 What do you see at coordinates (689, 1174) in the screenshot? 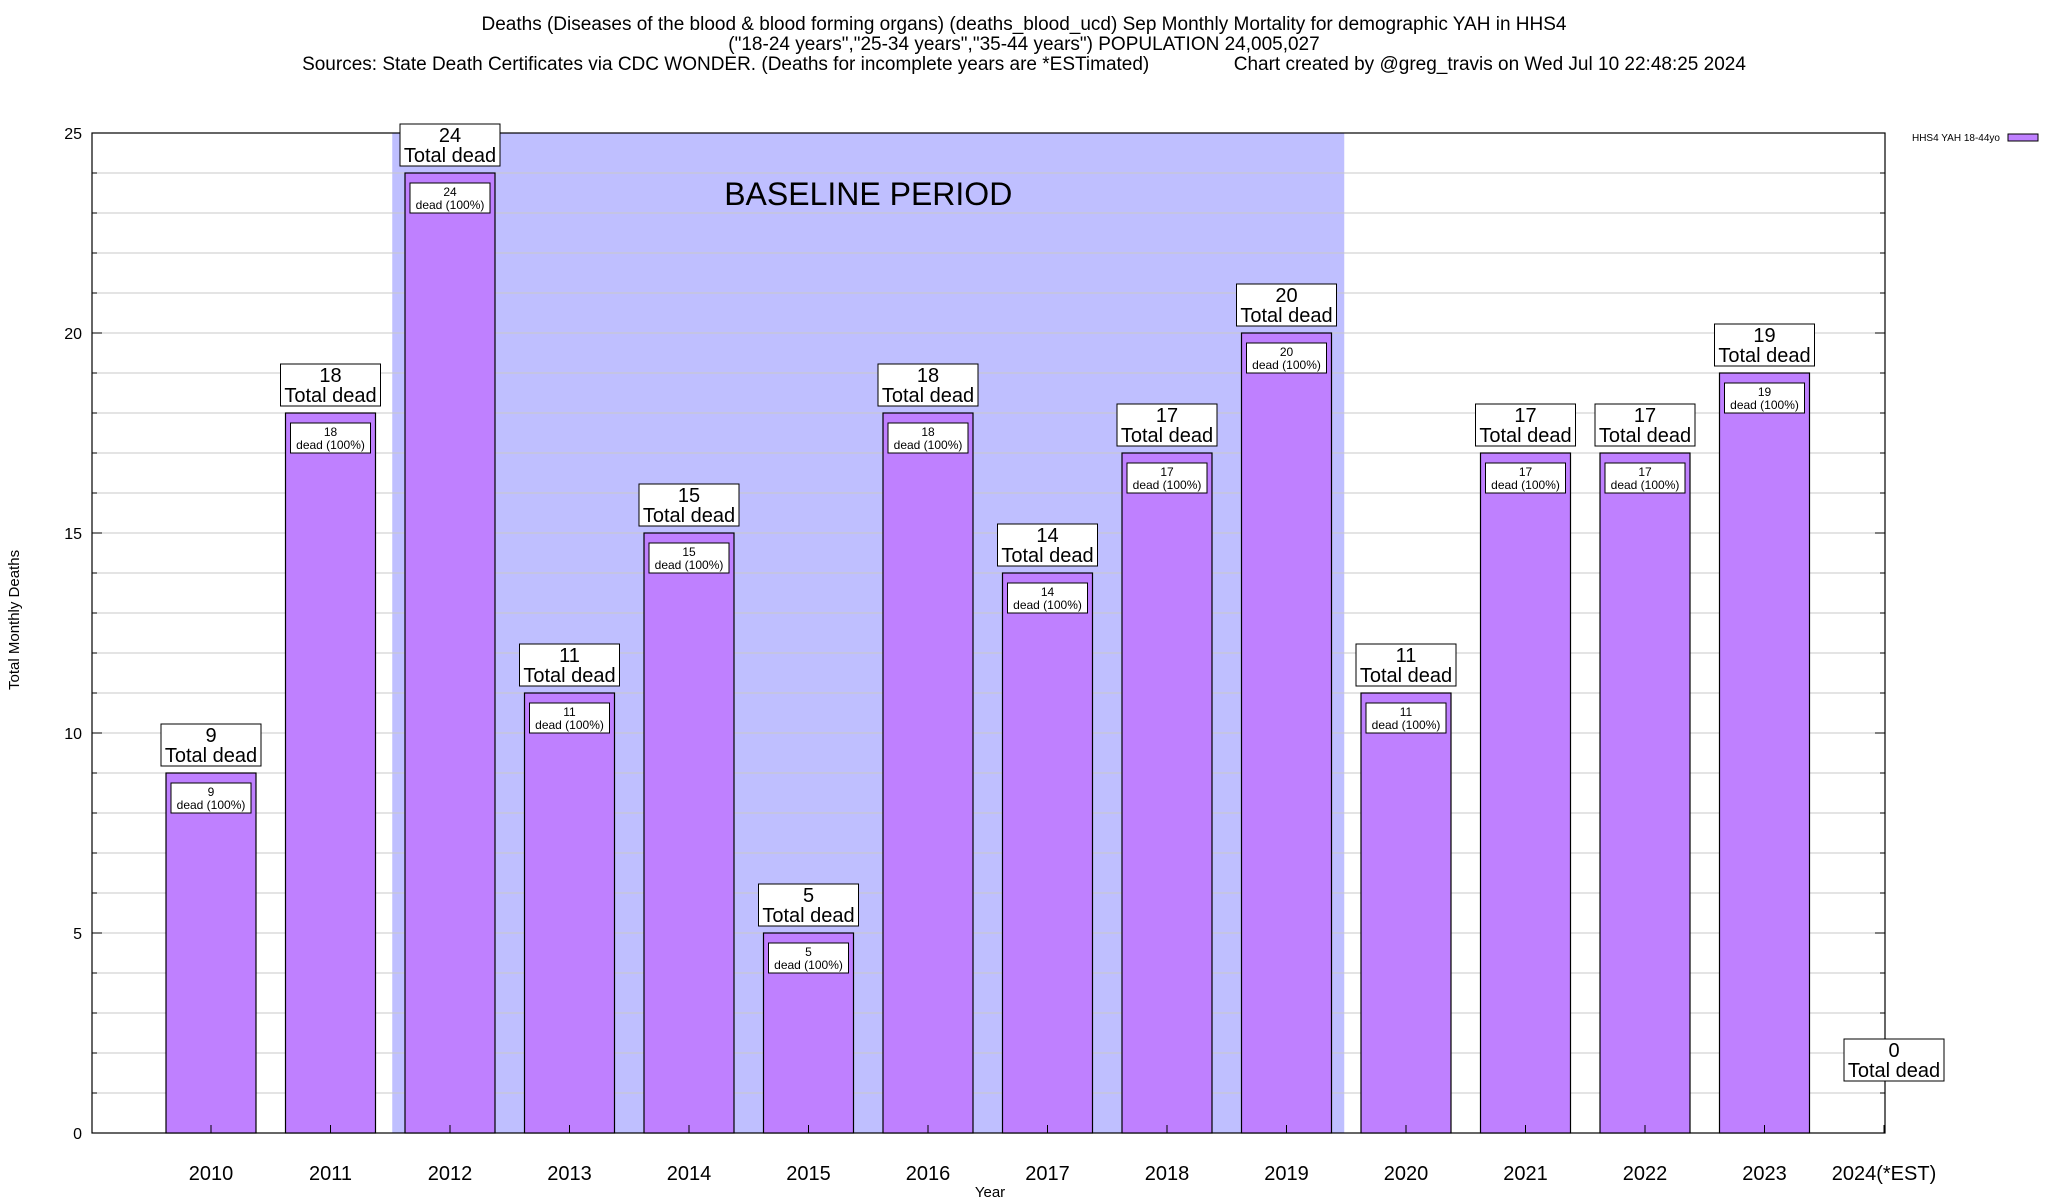
I see `x-tick-label: 2014` at bounding box center [689, 1174].